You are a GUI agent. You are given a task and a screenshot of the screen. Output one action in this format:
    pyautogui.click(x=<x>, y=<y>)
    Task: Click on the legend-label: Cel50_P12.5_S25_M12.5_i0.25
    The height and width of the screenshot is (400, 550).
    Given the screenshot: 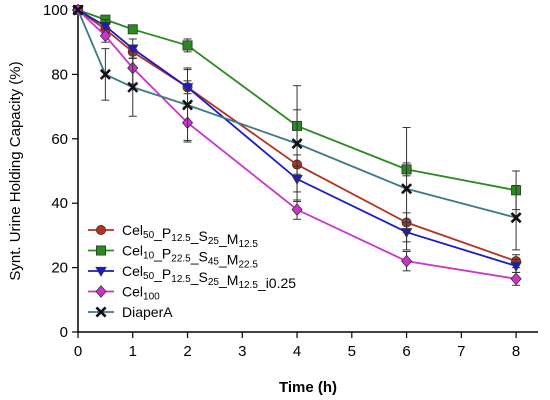 What is the action you would take?
    pyautogui.click(x=209, y=277)
    